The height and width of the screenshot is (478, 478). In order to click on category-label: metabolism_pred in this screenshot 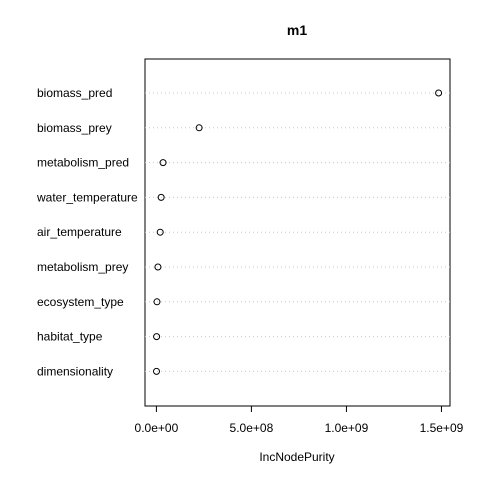, I will do `click(83, 163)`.